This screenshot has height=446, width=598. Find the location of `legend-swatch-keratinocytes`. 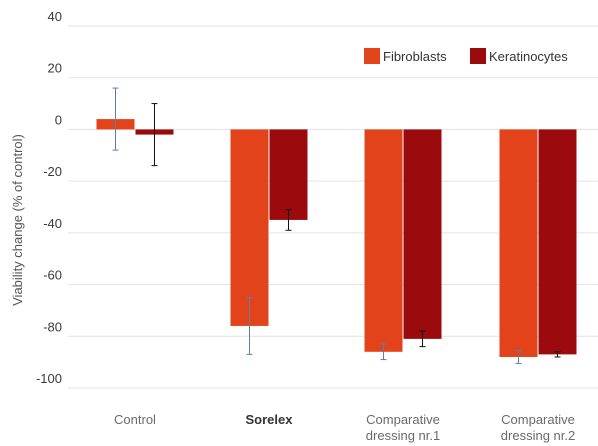

legend-swatch-keratinocytes is located at coordinates (478, 56).